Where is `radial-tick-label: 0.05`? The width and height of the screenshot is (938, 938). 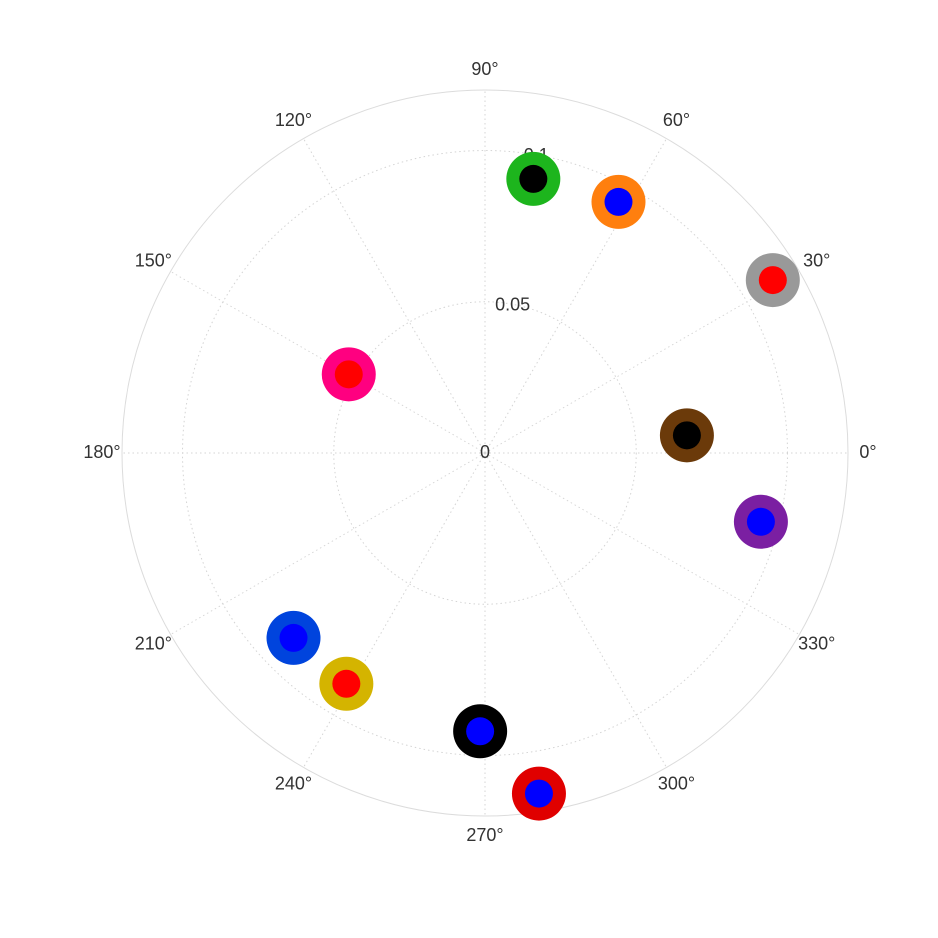
radial-tick-label: 0.05 is located at coordinates (512, 304).